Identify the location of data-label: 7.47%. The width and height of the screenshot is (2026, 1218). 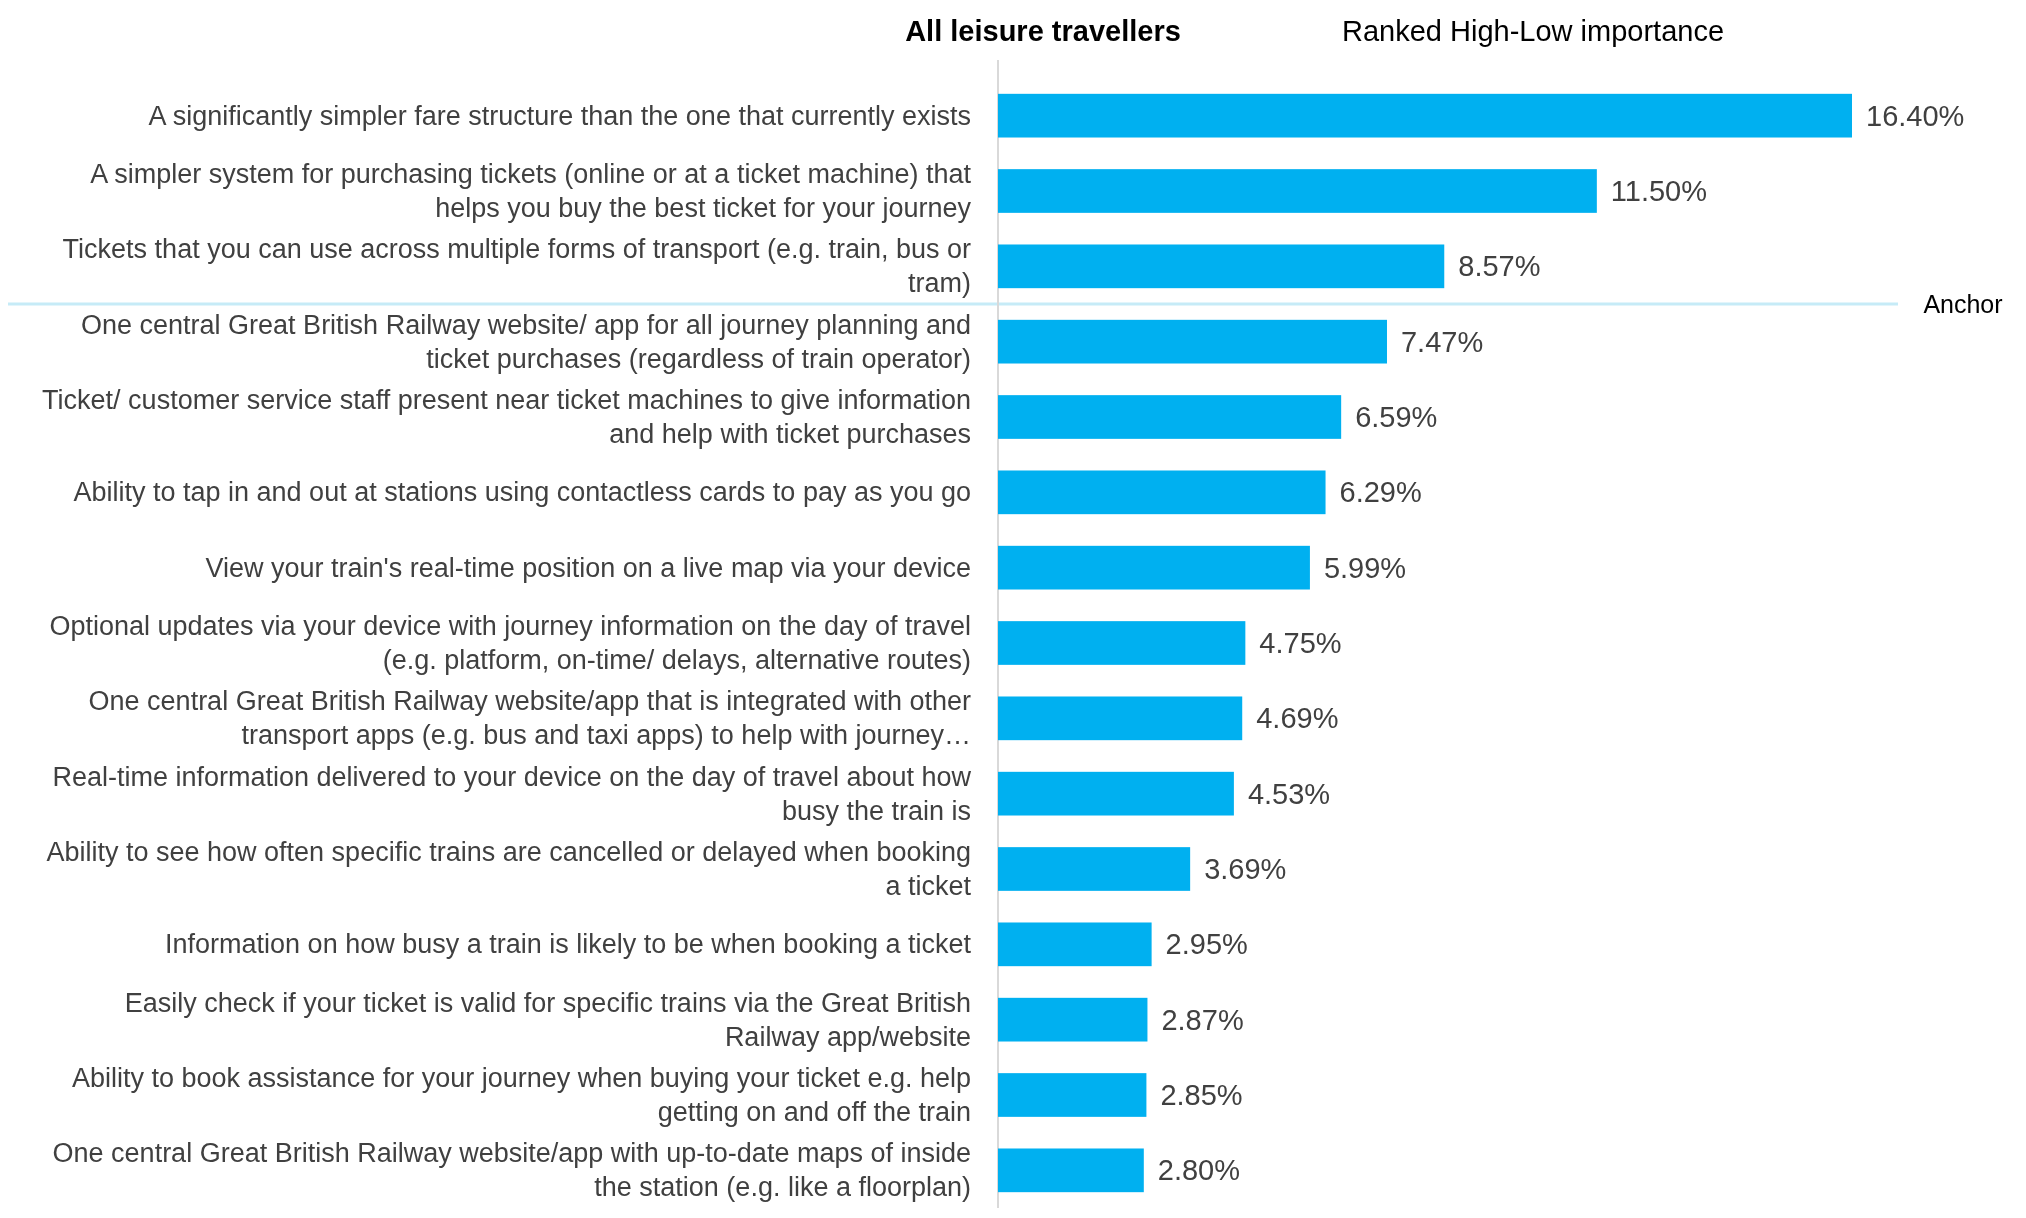
(1442, 341).